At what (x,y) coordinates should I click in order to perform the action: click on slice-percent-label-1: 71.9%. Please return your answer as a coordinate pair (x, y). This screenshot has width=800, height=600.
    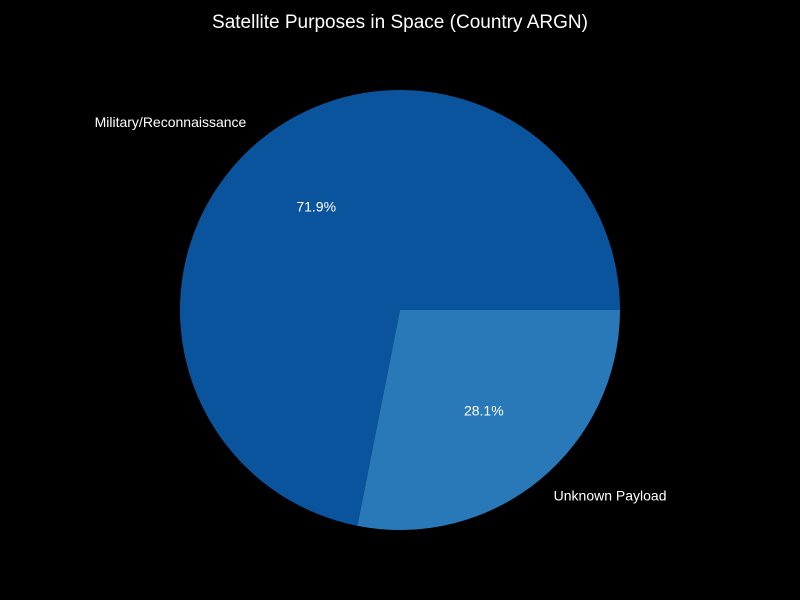
    Looking at the image, I should click on (316, 207).